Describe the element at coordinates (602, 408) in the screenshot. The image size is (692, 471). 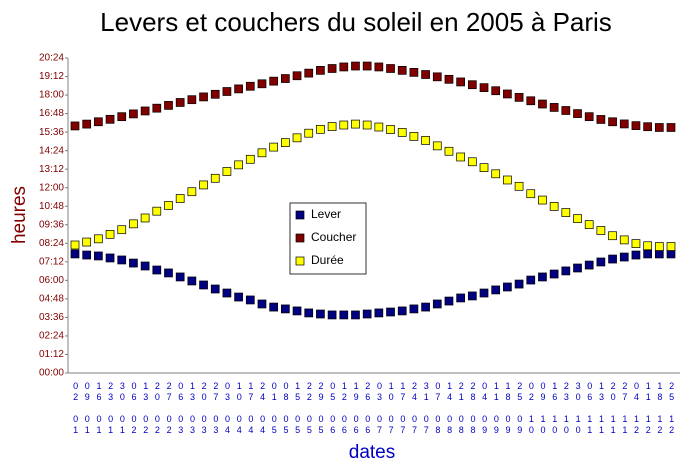
I see `x-tick-label: 13 11` at that location.